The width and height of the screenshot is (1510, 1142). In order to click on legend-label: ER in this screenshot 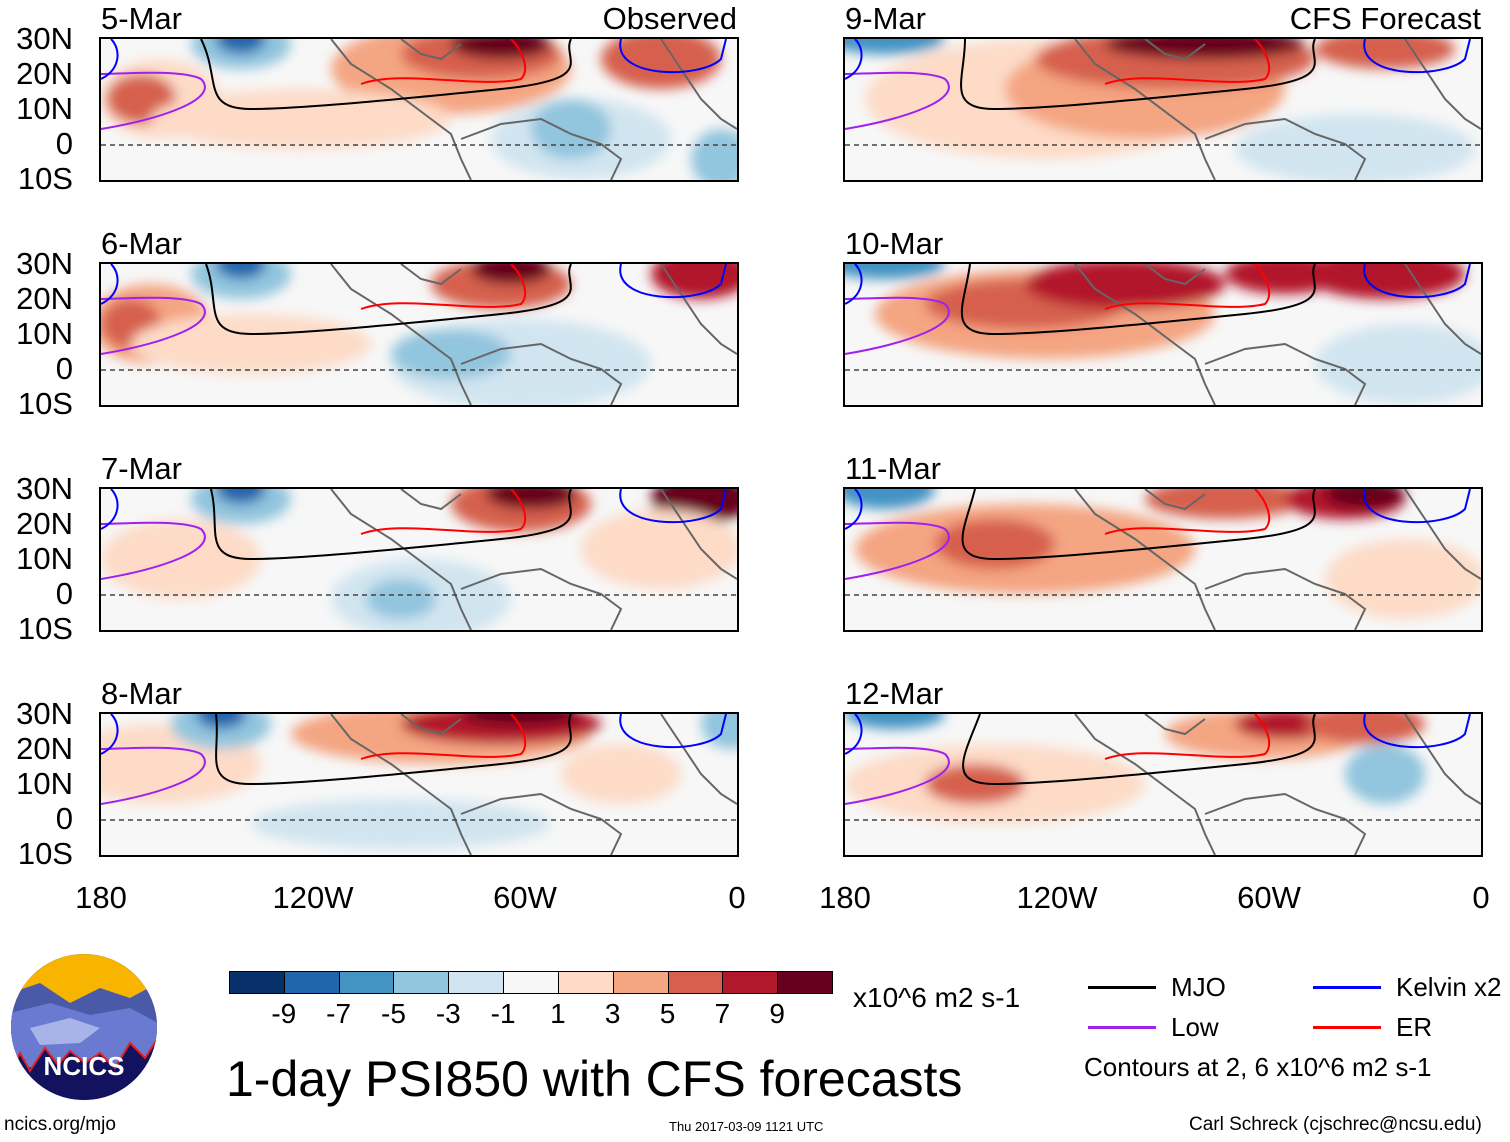, I will do `click(1414, 1027)`.